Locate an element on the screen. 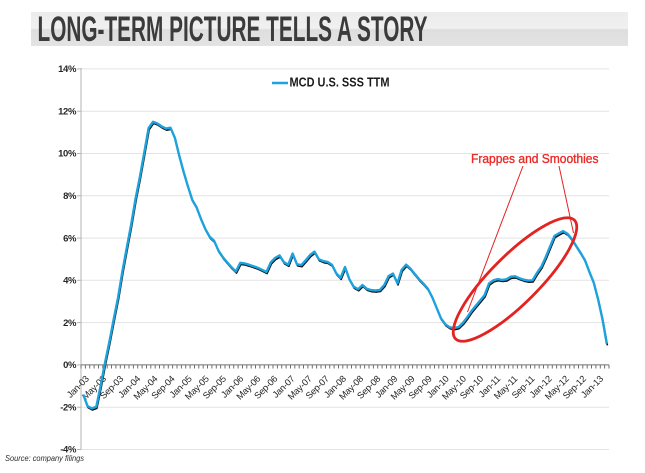 Image resolution: width=645 pixels, height=473 pixels. svg-text: 2% is located at coordinates (70, 323).